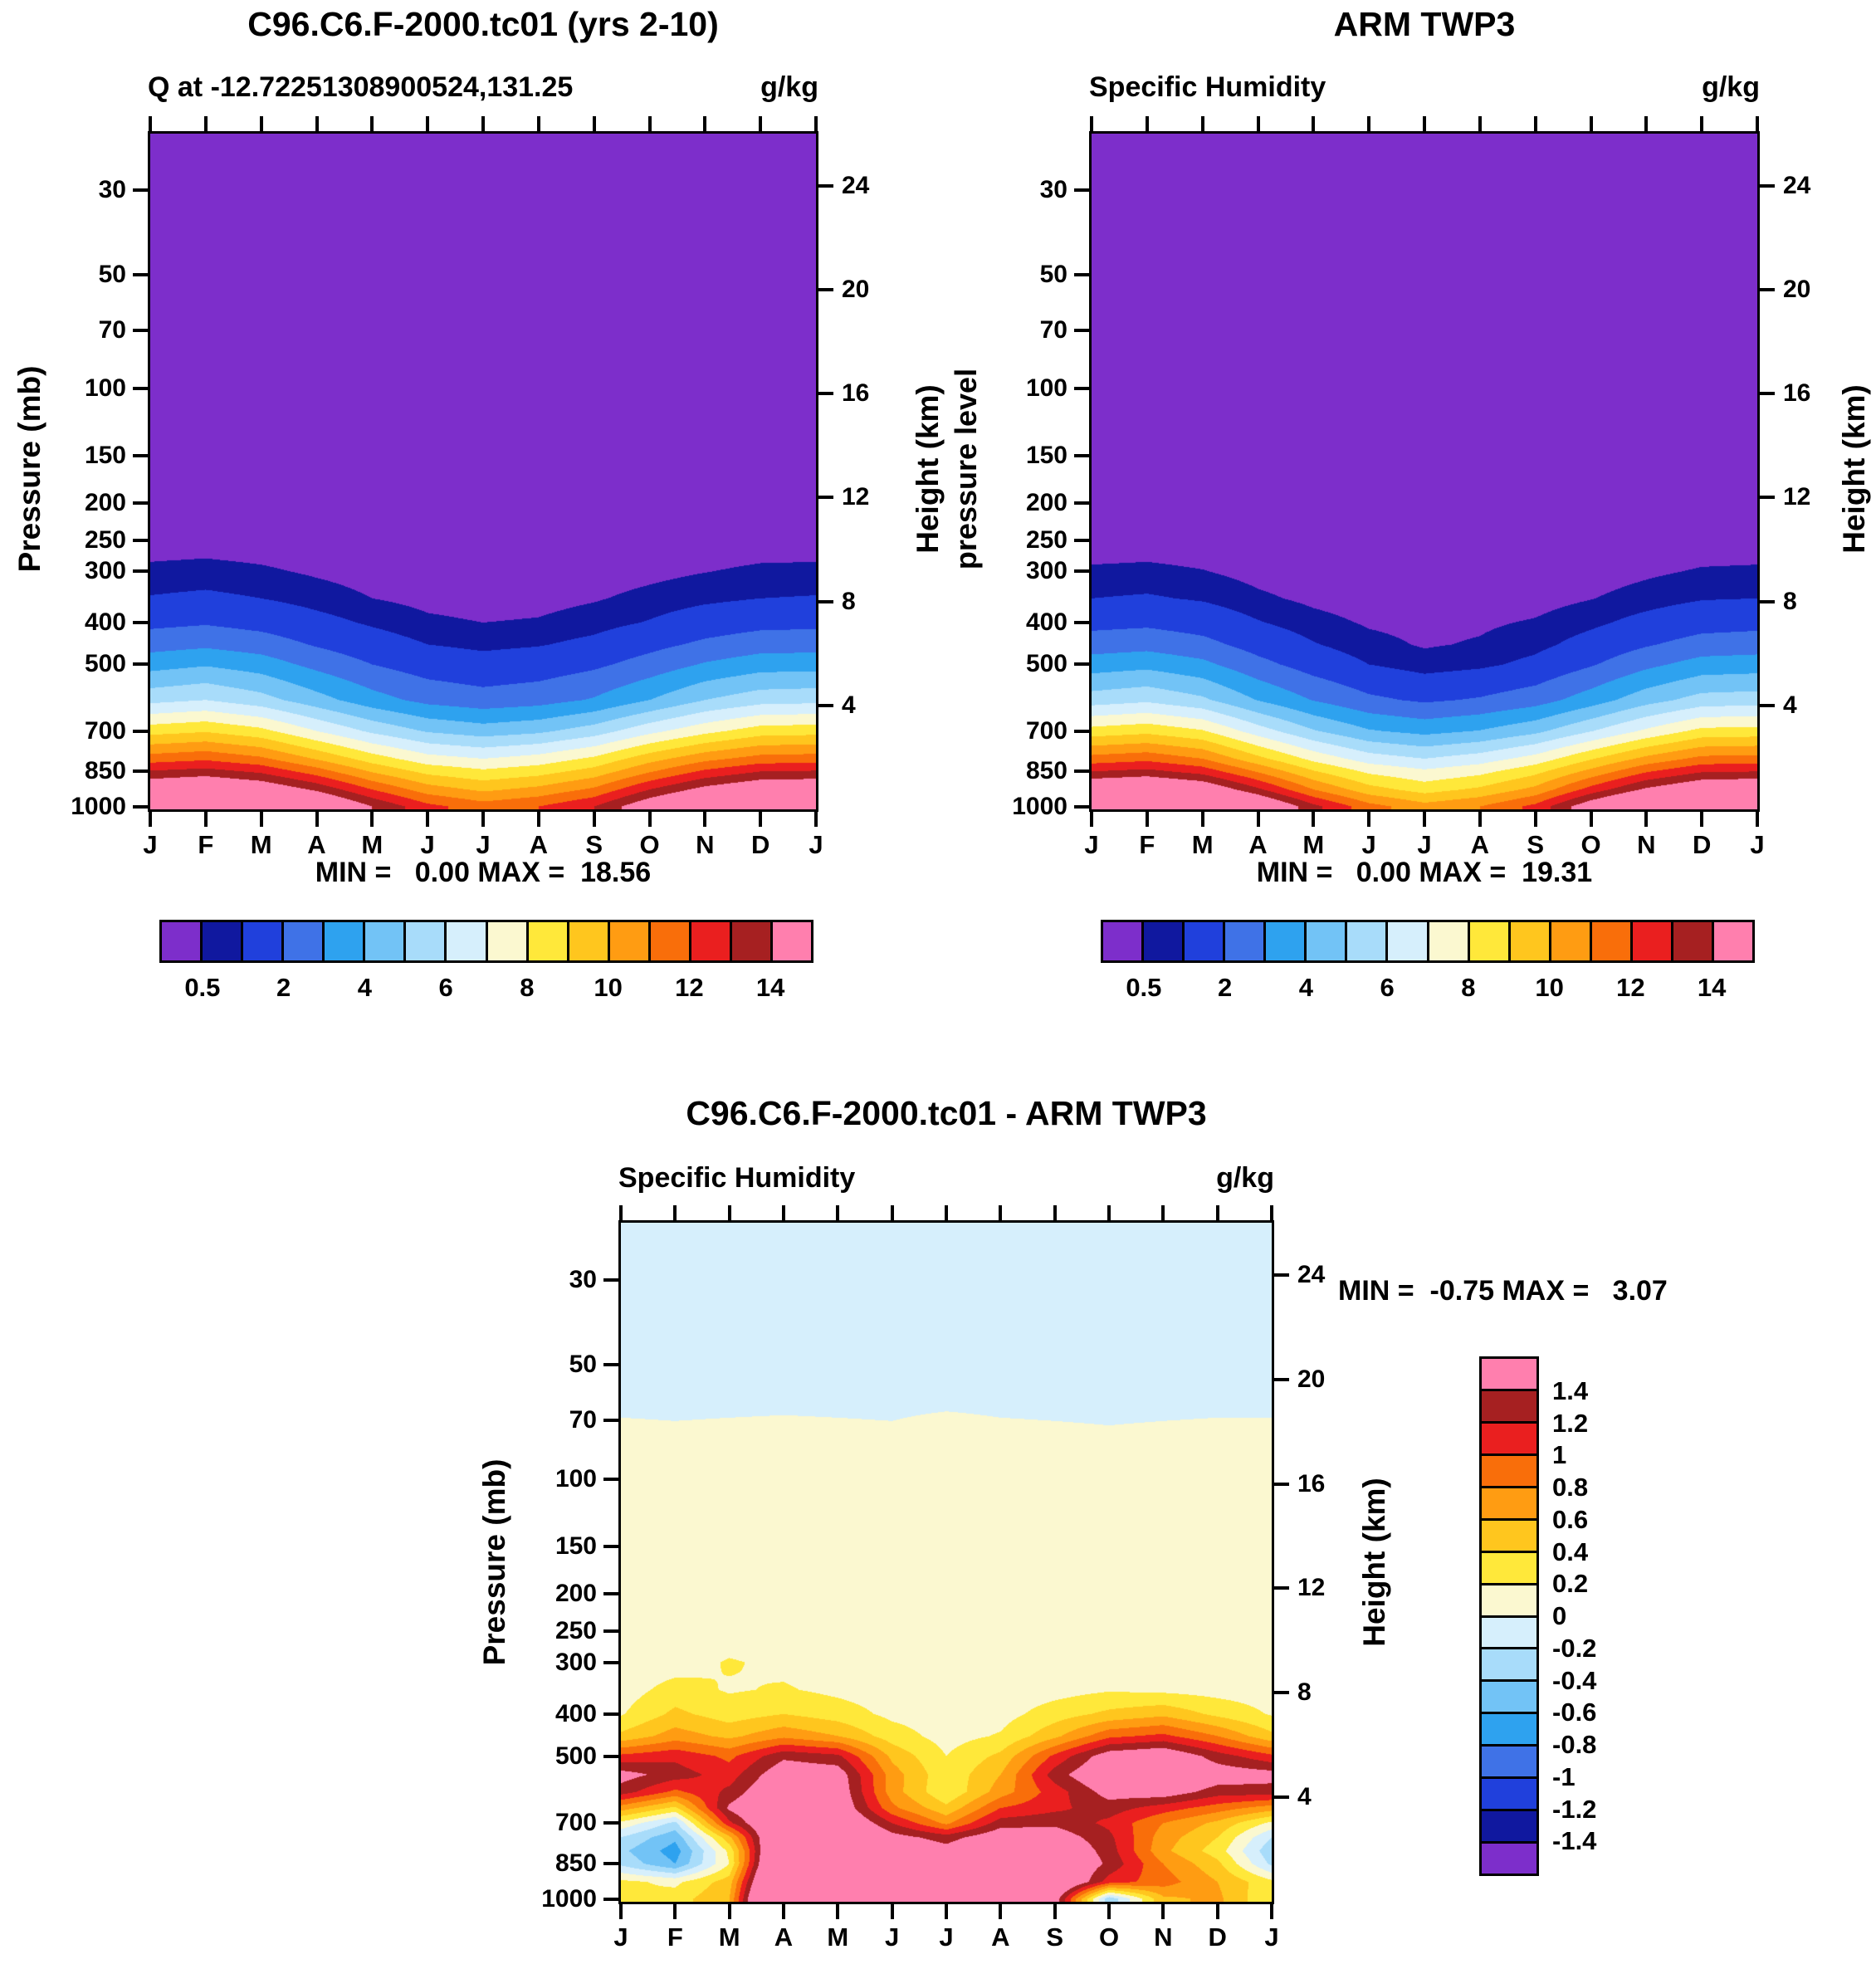  What do you see at coordinates (1575, 1841) in the screenshot?
I see `colorbar-tick-label: -1.4` at bounding box center [1575, 1841].